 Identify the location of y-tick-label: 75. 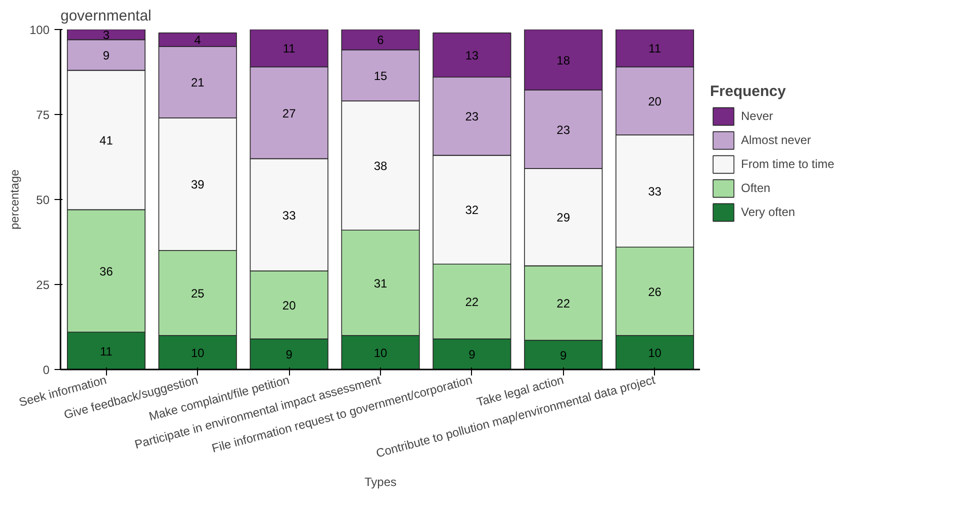
(43, 115).